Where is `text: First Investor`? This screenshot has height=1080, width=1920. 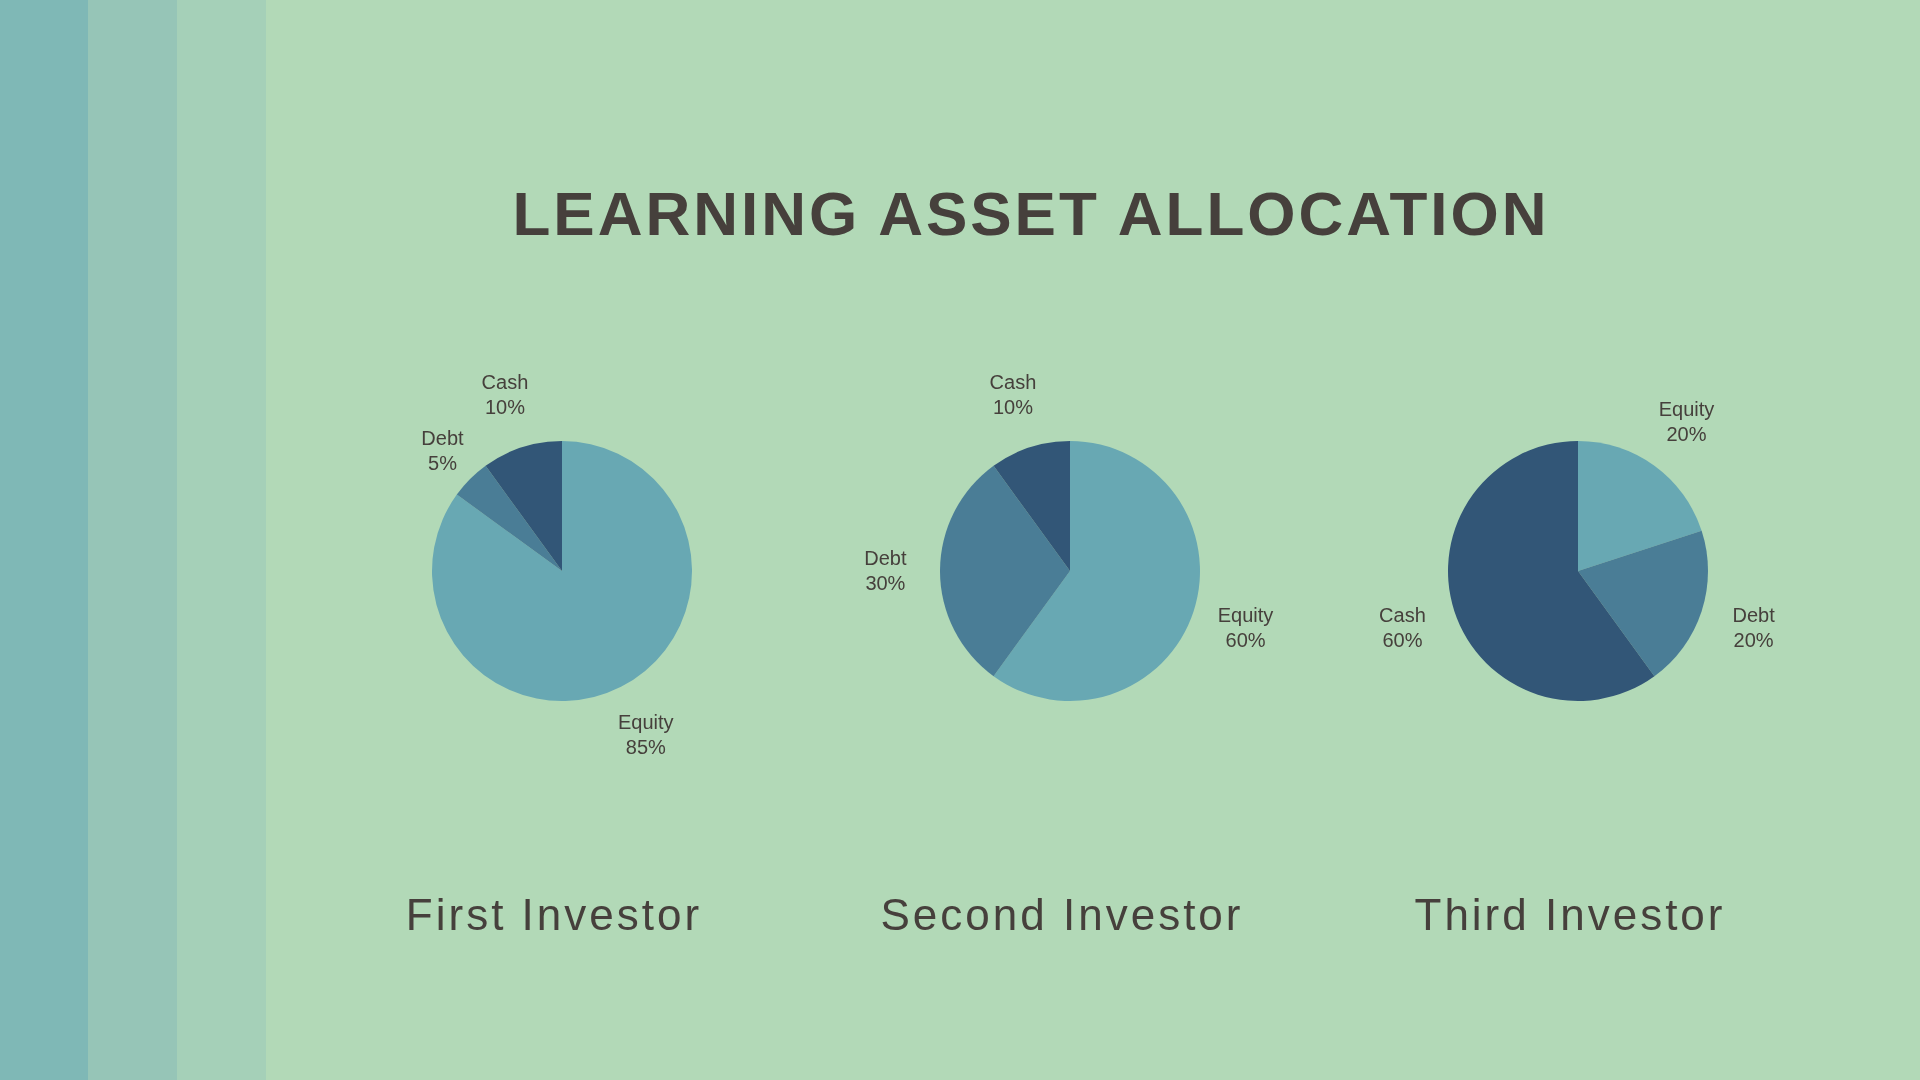 text: First Investor is located at coordinates (554, 914).